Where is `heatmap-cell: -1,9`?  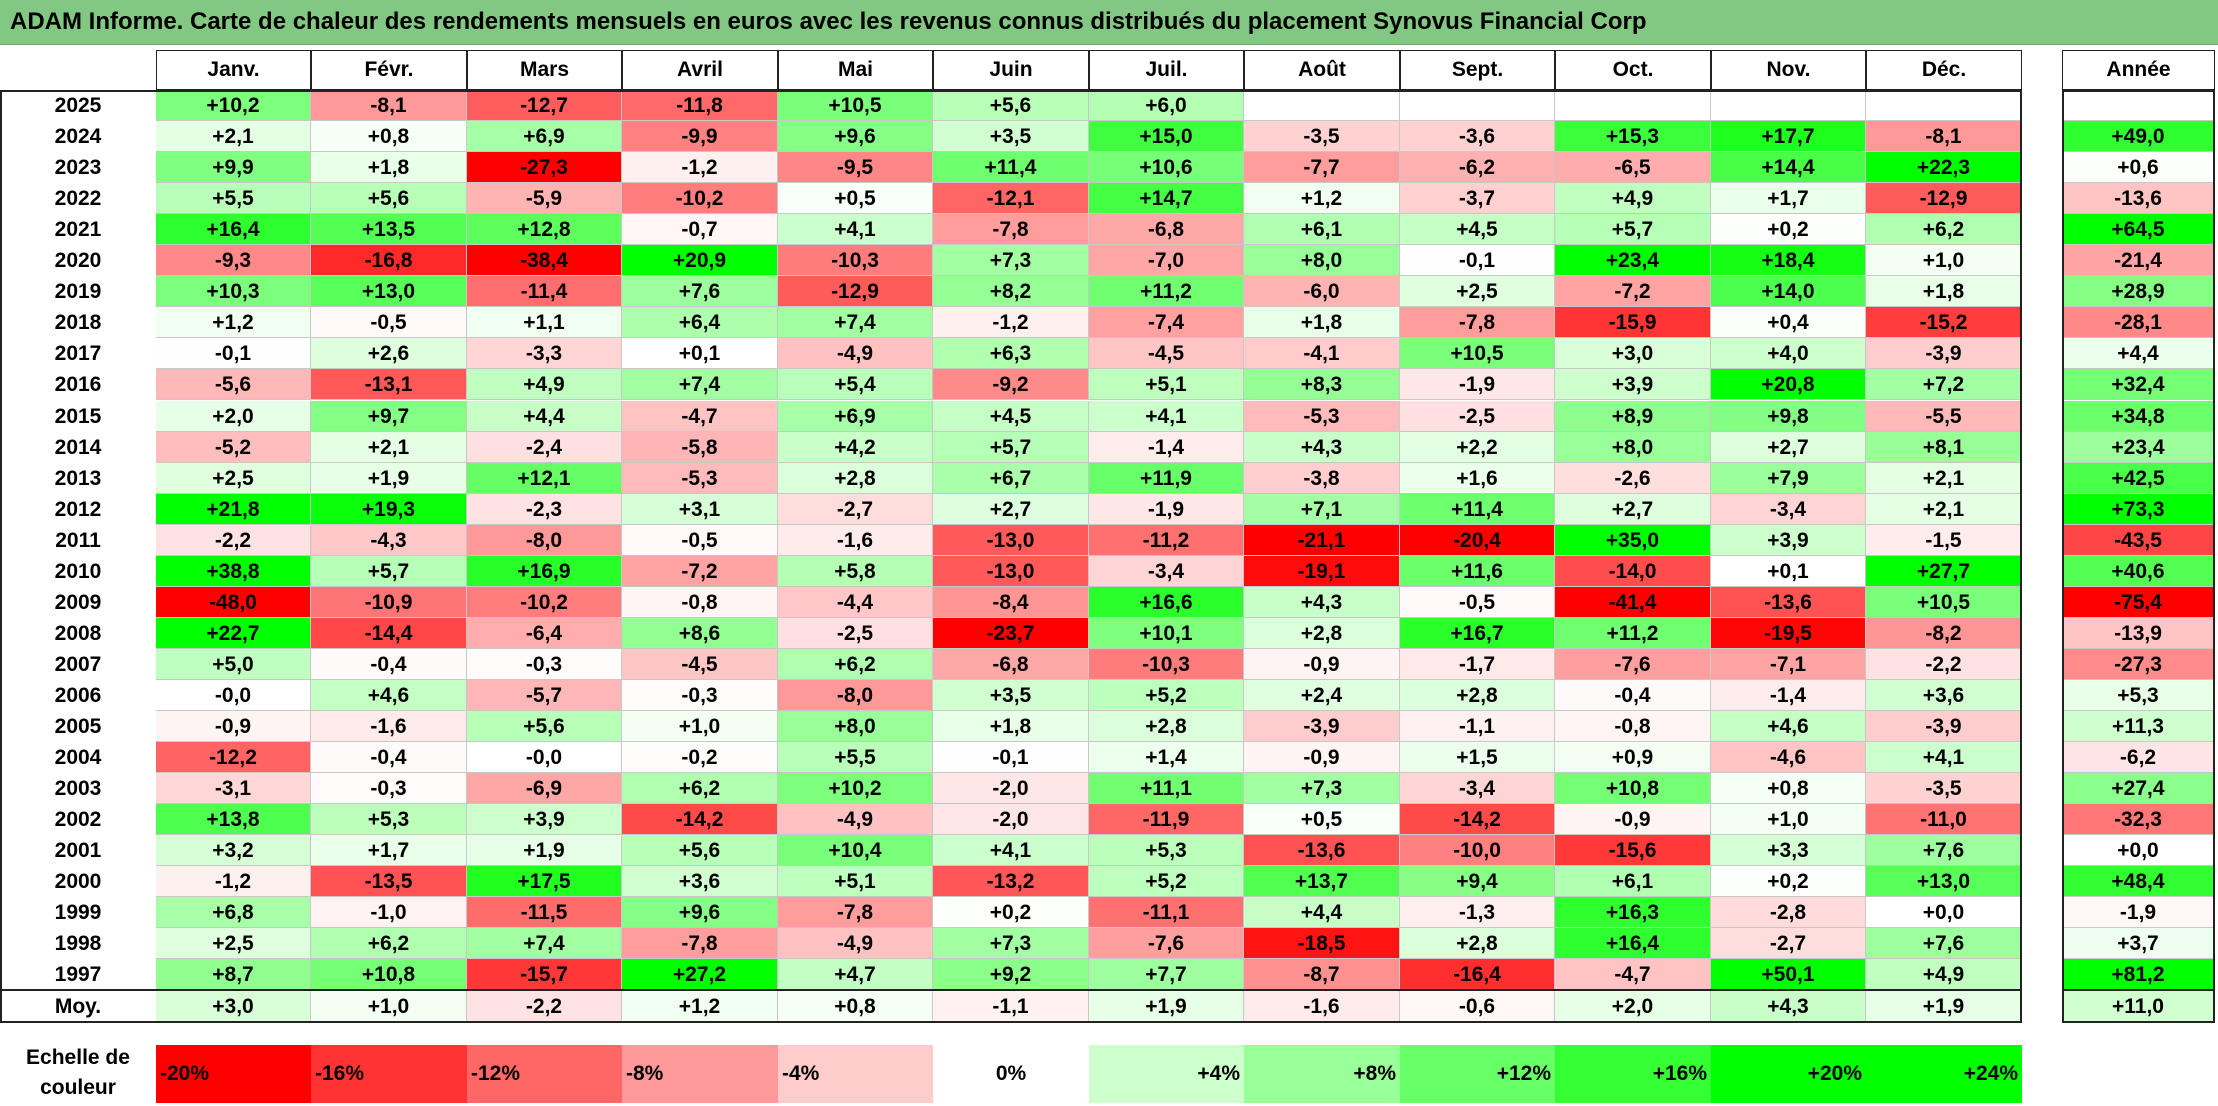 heatmap-cell: -1,9 is located at coordinates (1166, 509).